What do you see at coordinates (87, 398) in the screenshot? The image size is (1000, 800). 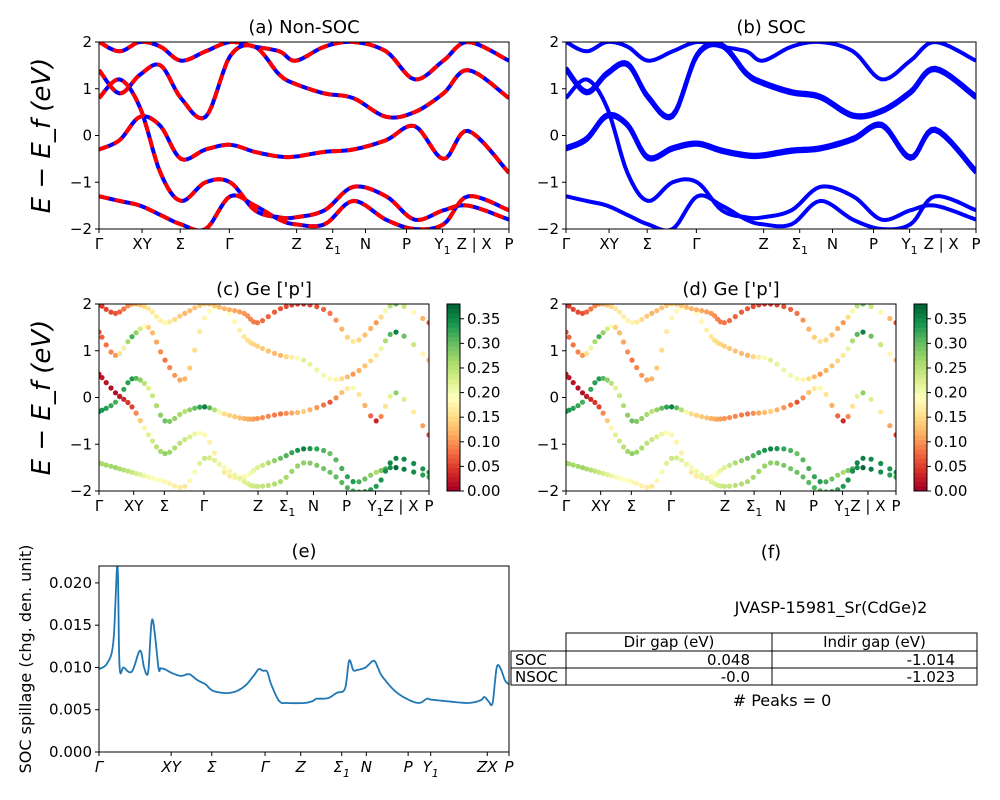 I see `ytick-label-c-2: 0` at bounding box center [87, 398].